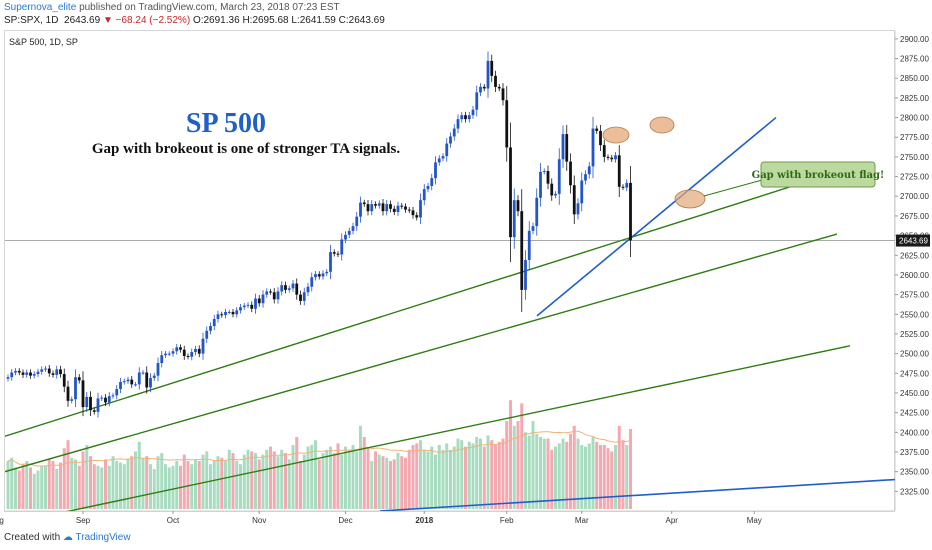  I want to click on x-tick-label: Oct, so click(173, 520).